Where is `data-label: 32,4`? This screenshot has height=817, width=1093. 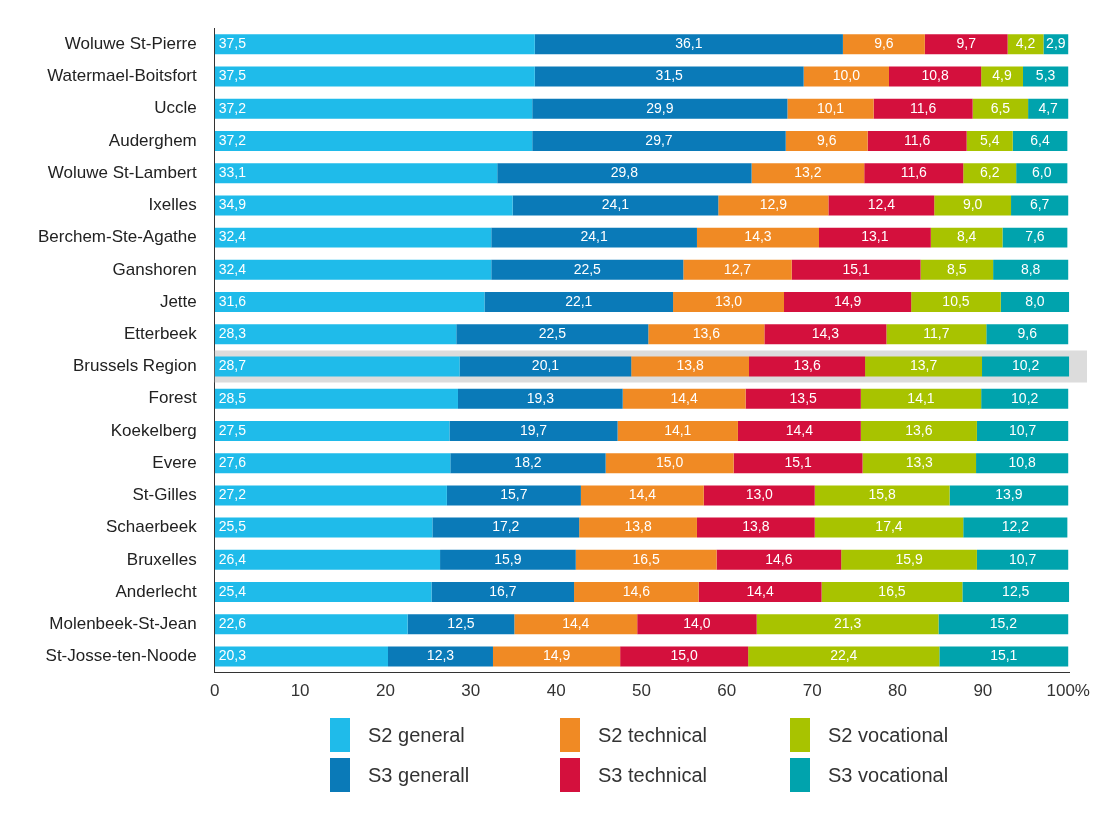 data-label: 32,4 is located at coordinates (232, 236).